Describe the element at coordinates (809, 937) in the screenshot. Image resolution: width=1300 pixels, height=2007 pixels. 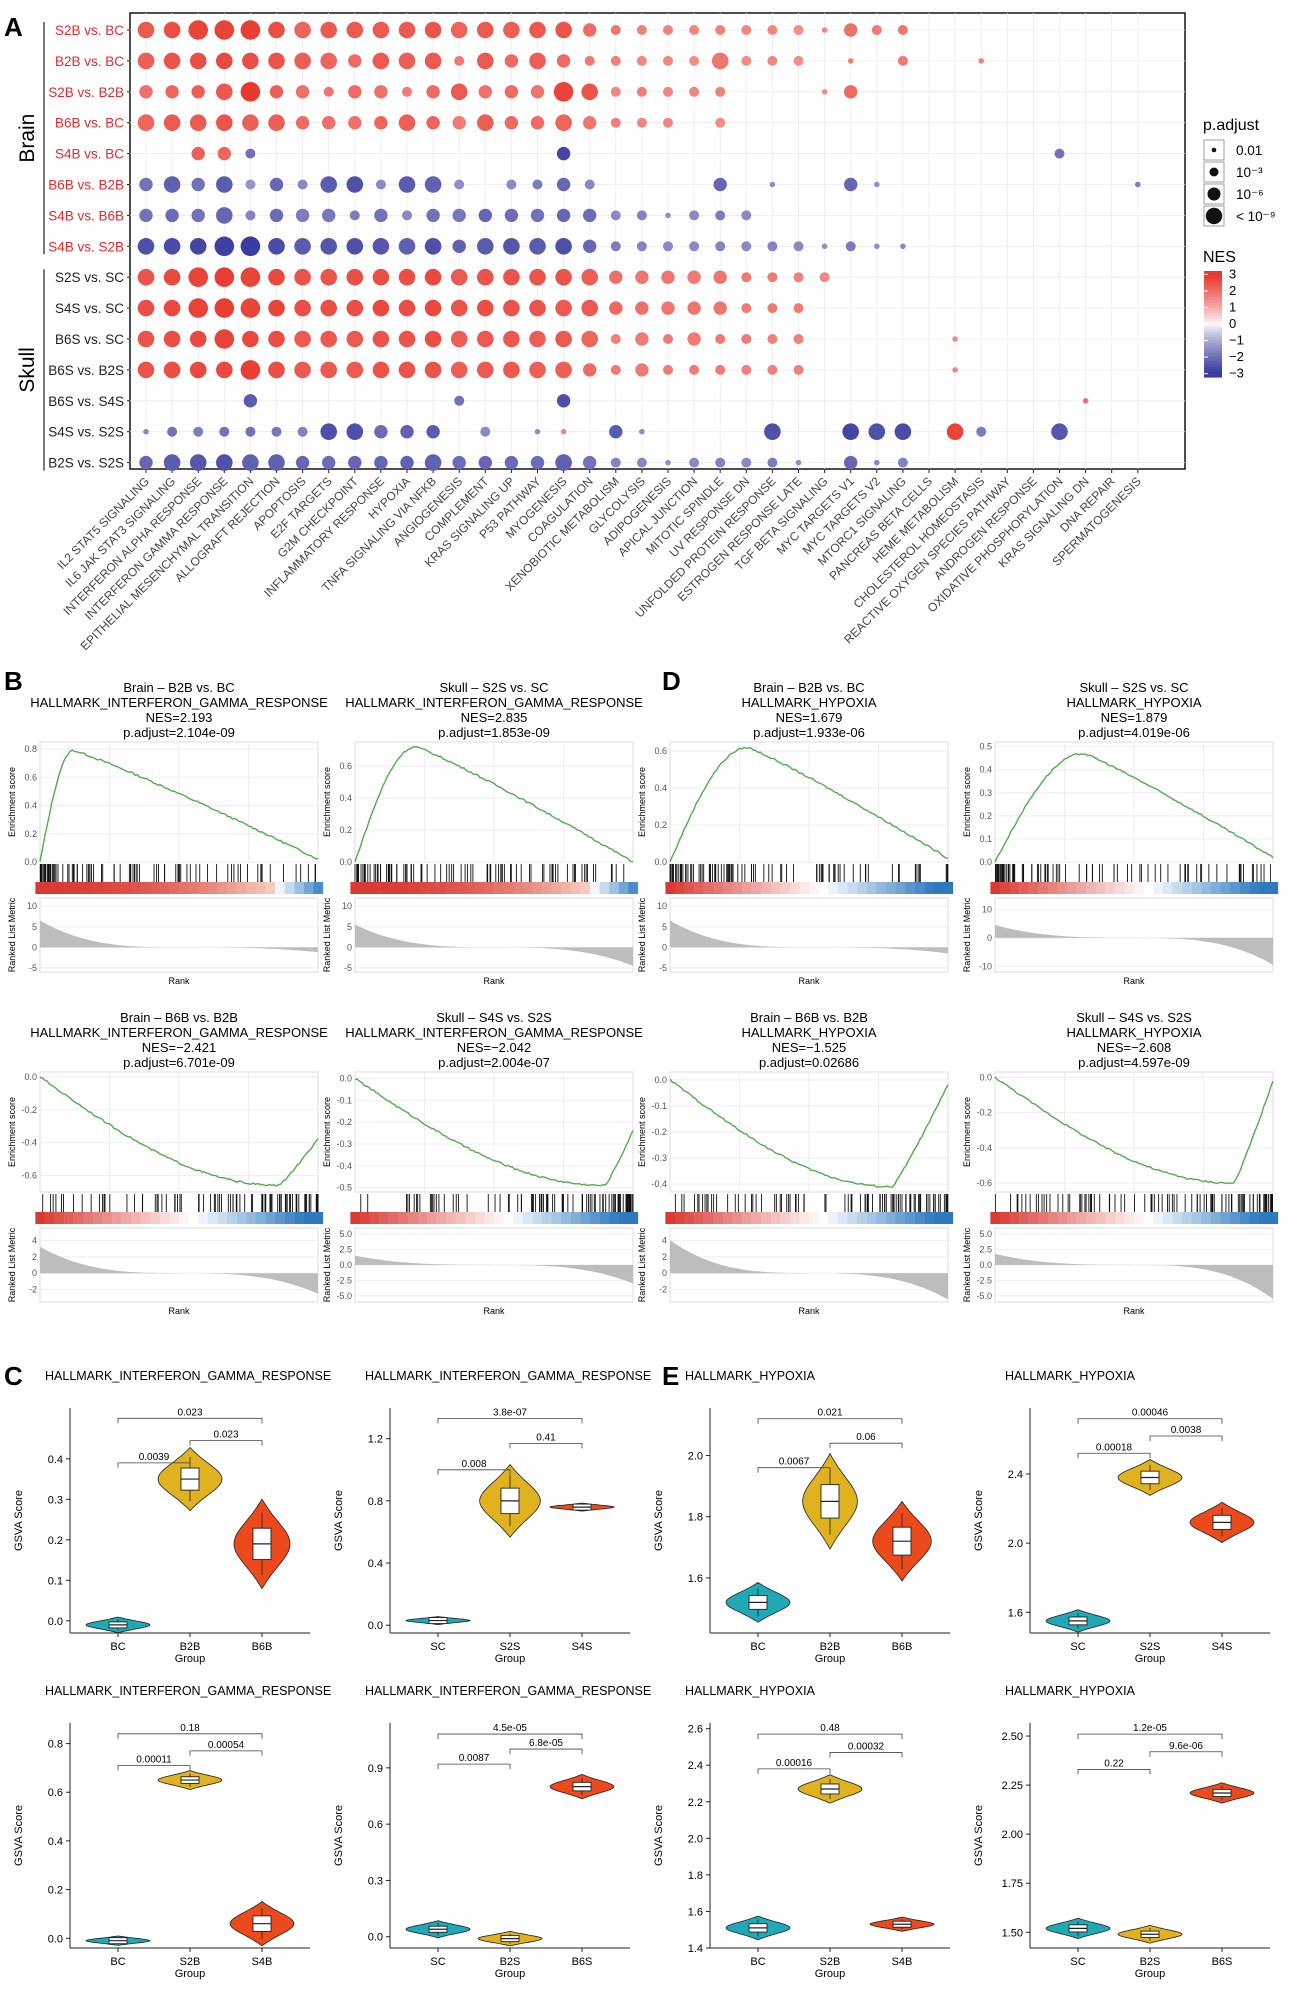
I see `gsea-metric-area` at that location.